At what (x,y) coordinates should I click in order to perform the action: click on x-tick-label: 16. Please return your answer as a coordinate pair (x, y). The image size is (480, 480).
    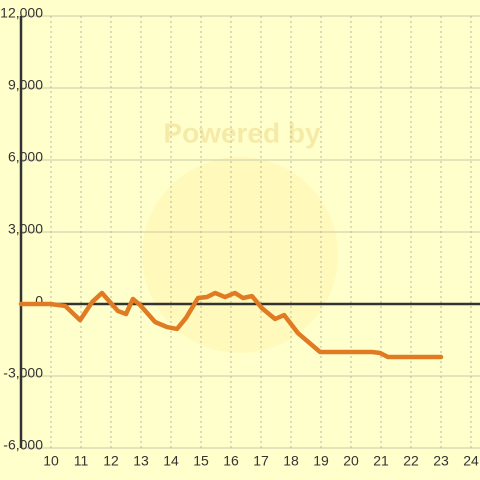
    Looking at the image, I should click on (231, 461).